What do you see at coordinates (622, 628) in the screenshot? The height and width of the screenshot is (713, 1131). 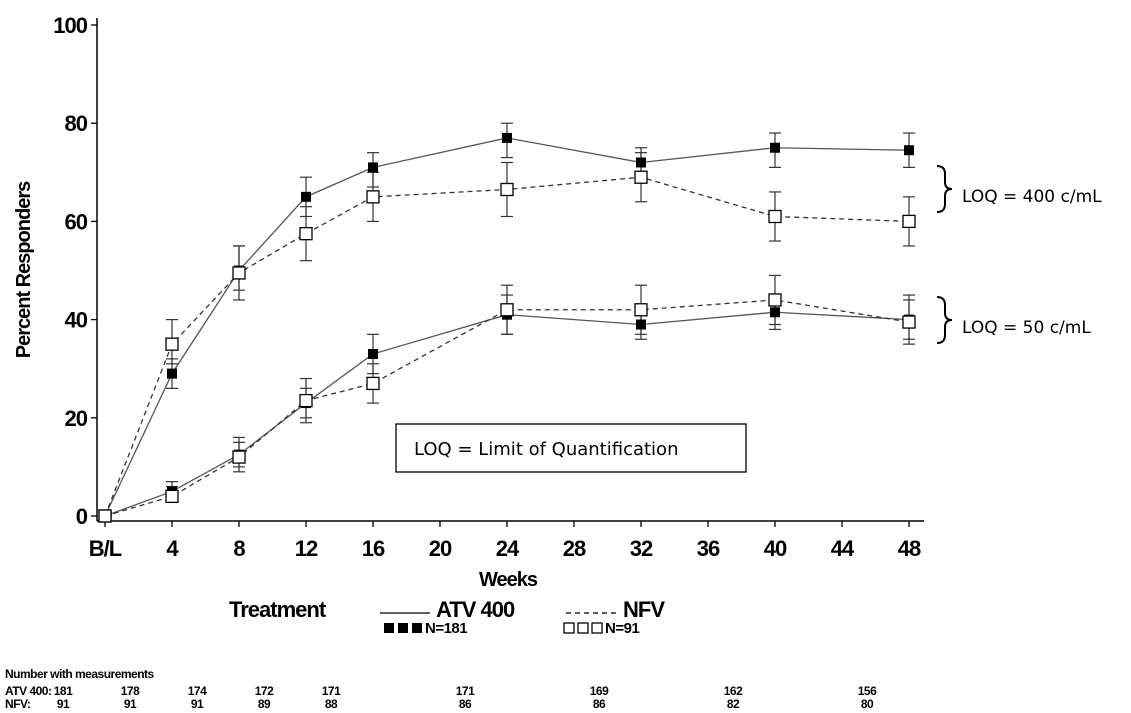 I see `legend-n-nfv: N=91` at bounding box center [622, 628].